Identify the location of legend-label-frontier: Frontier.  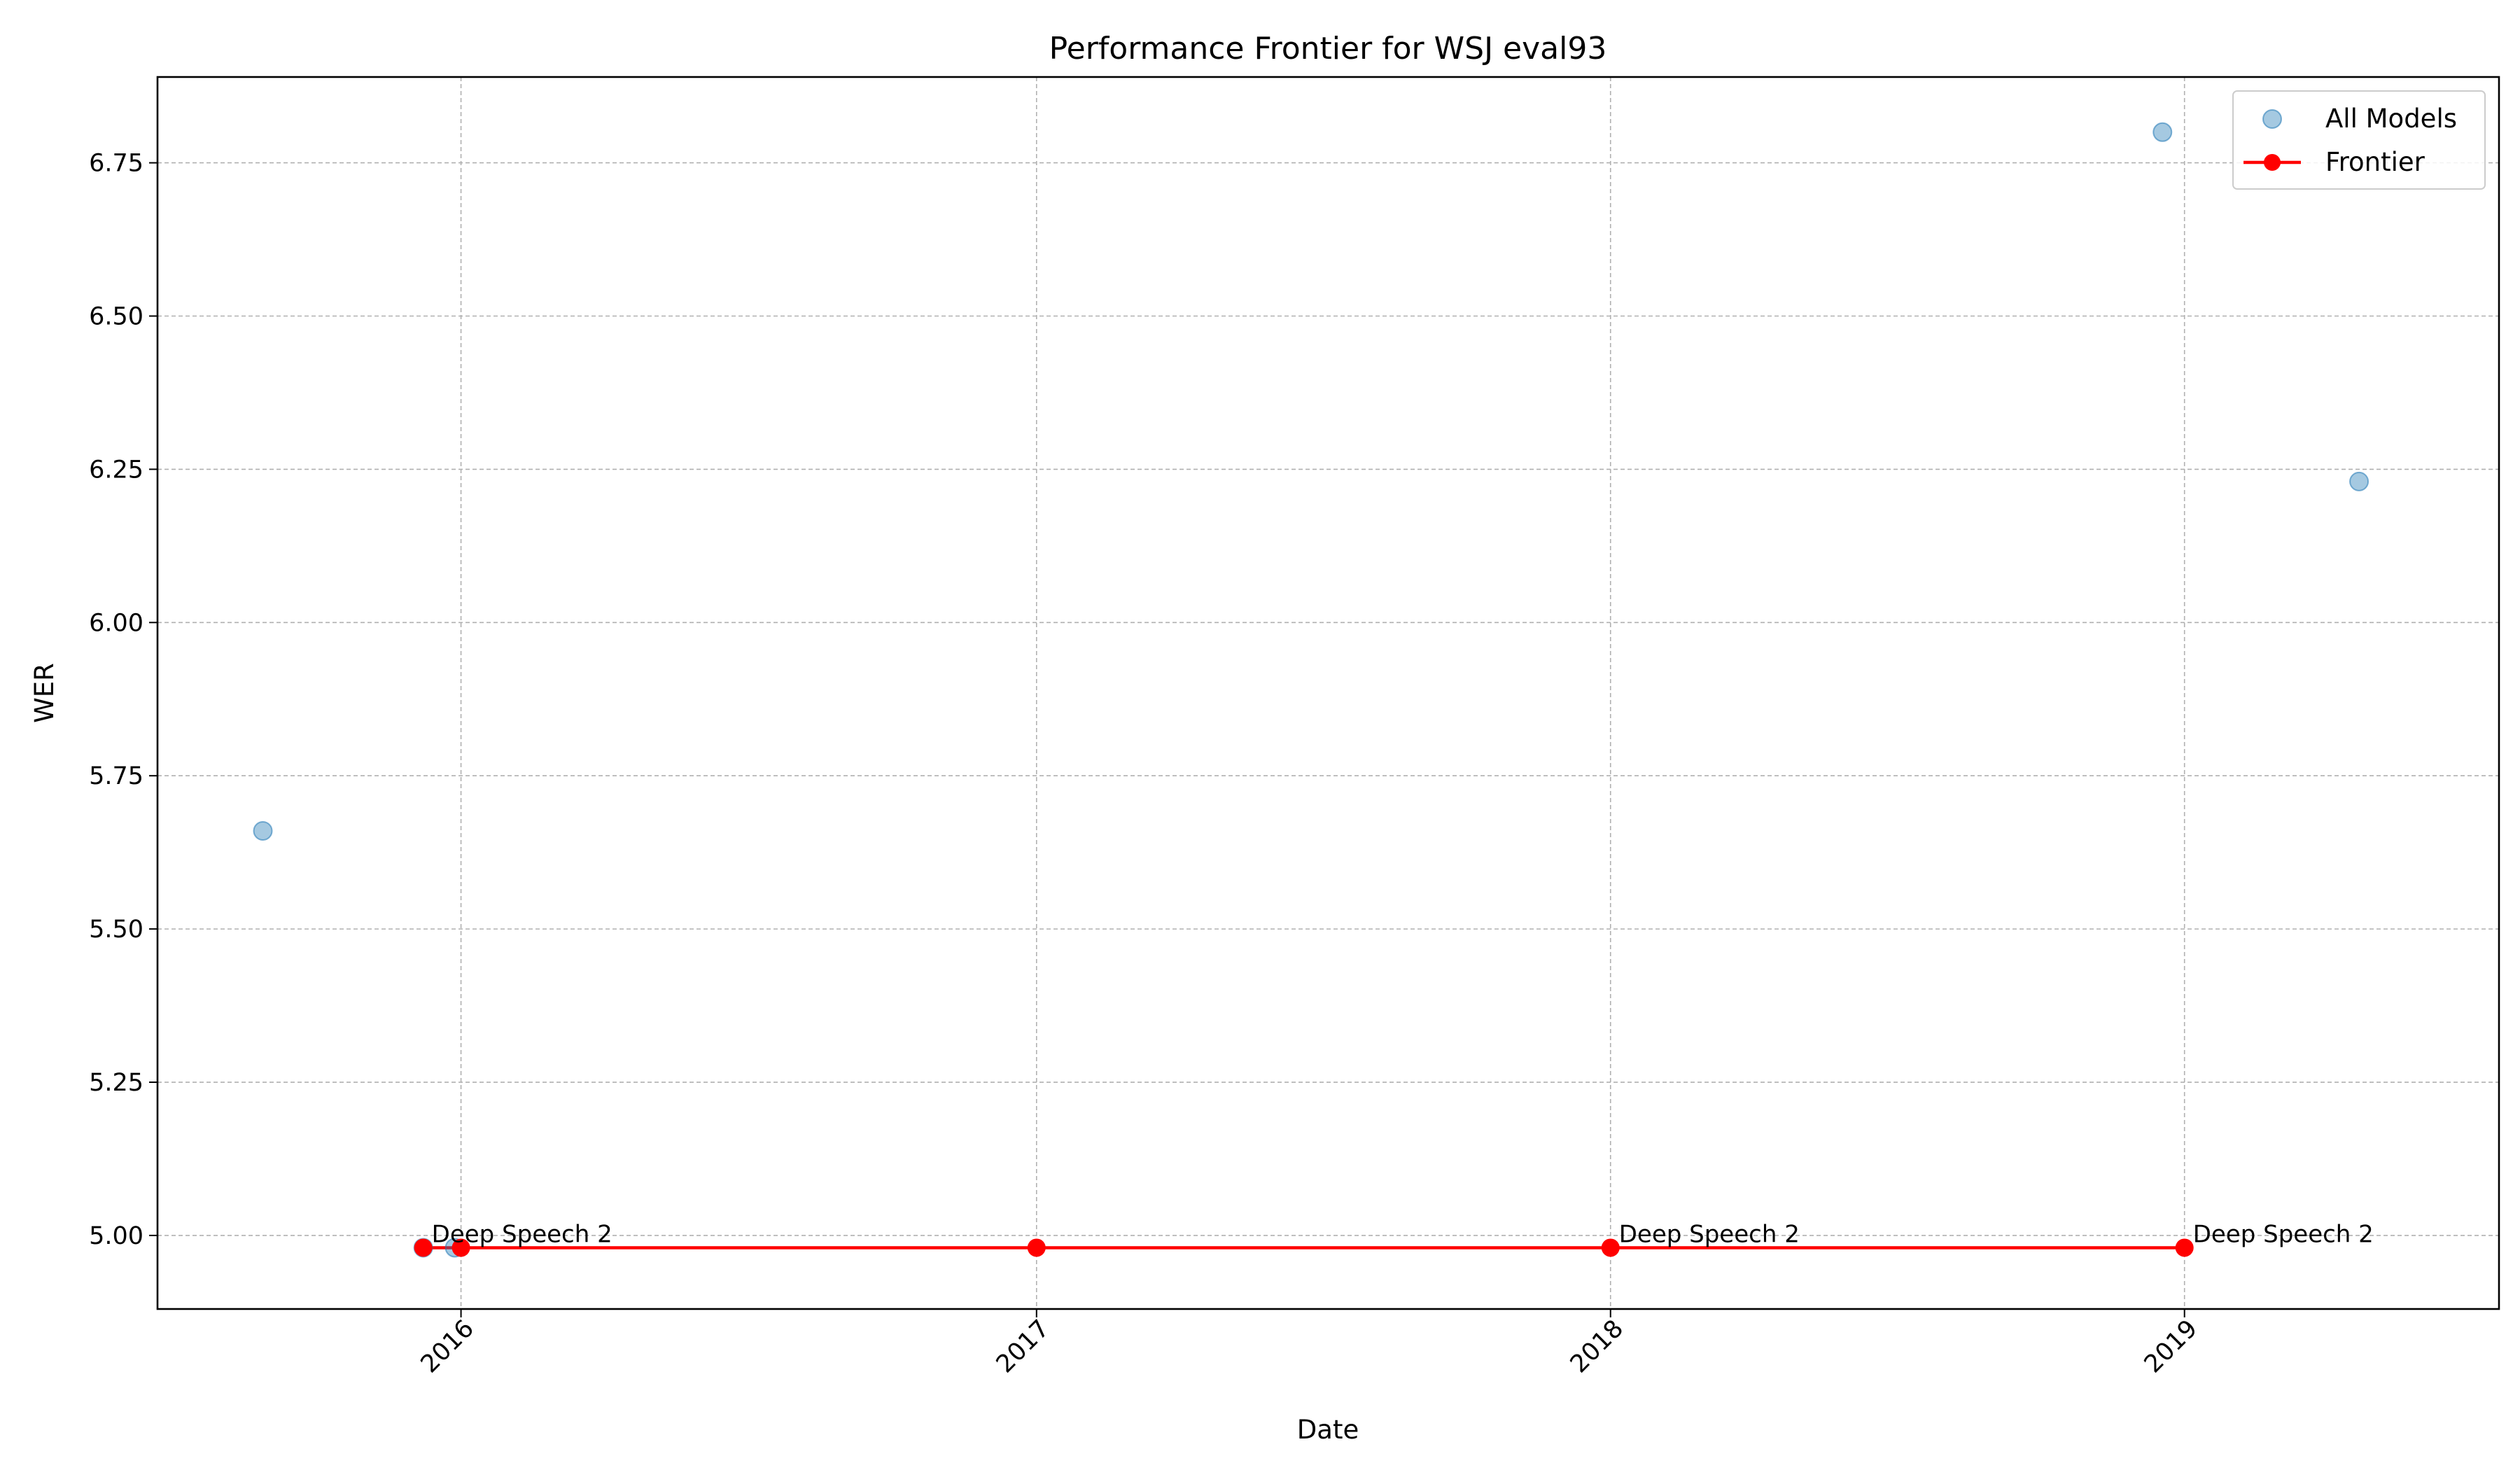
(2375, 162).